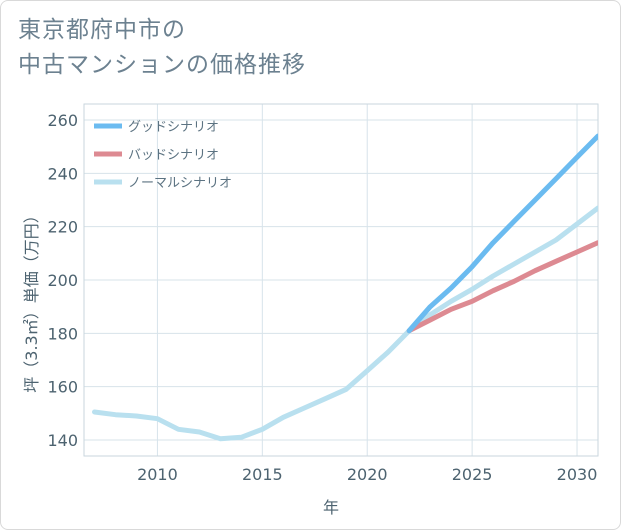 The height and width of the screenshot is (530, 621). What do you see at coordinates (367, 474) in the screenshot?
I see `x-tick-label: 2020` at bounding box center [367, 474].